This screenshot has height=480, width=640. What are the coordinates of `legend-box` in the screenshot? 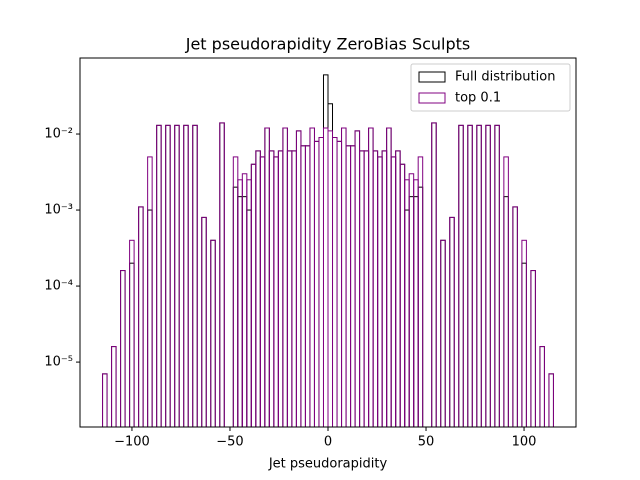 It's located at (490, 87).